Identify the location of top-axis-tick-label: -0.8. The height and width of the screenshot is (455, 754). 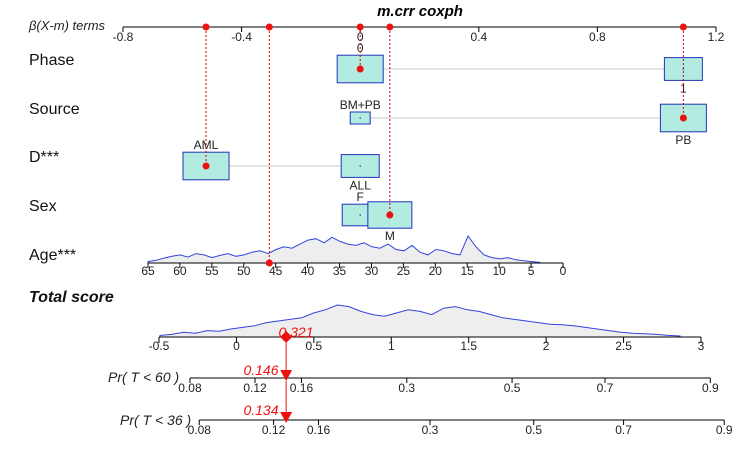
(123, 37).